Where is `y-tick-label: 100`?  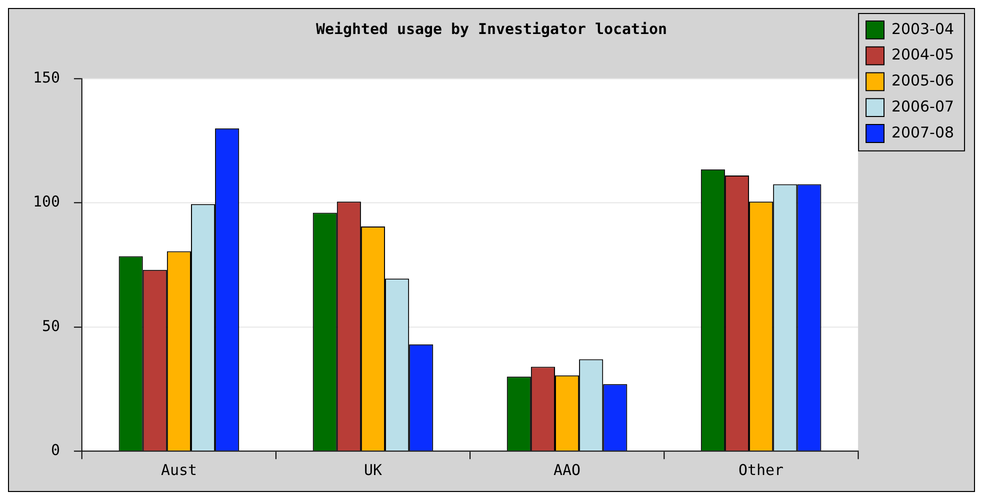
y-tick-label: 100 is located at coordinates (46, 201).